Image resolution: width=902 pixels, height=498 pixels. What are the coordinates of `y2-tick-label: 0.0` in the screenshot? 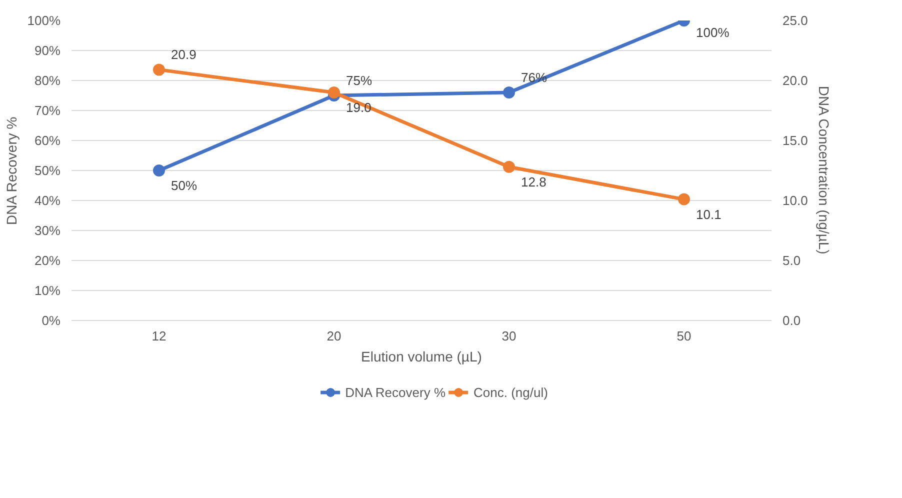 It's located at (791, 320).